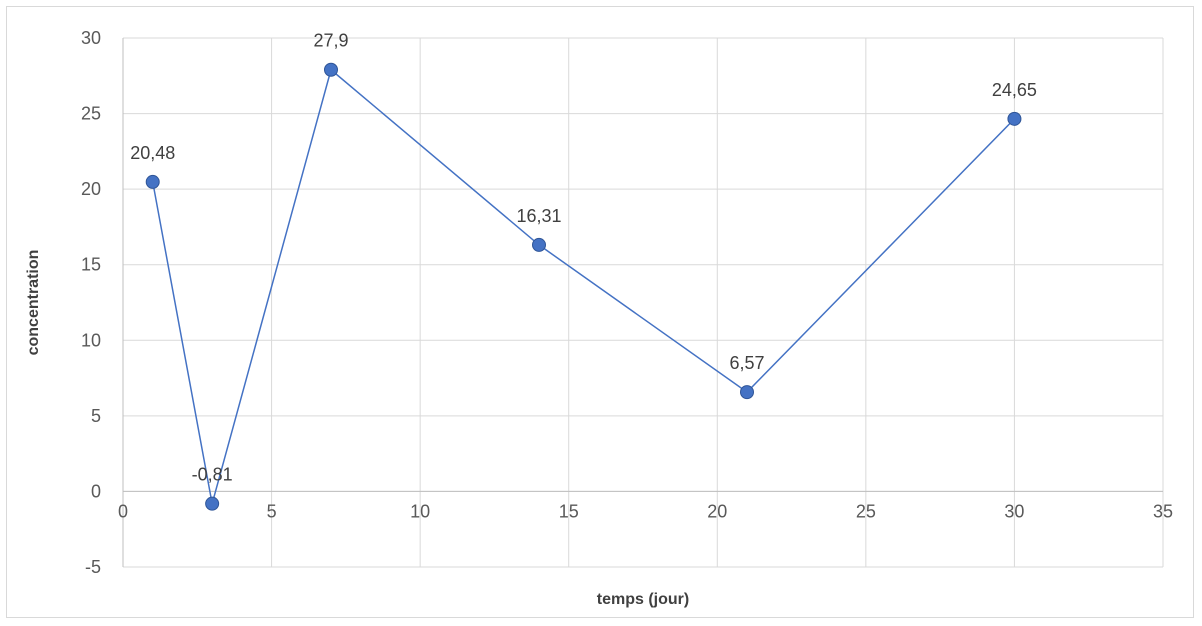  I want to click on y-tick-label: 15, so click(91, 265).